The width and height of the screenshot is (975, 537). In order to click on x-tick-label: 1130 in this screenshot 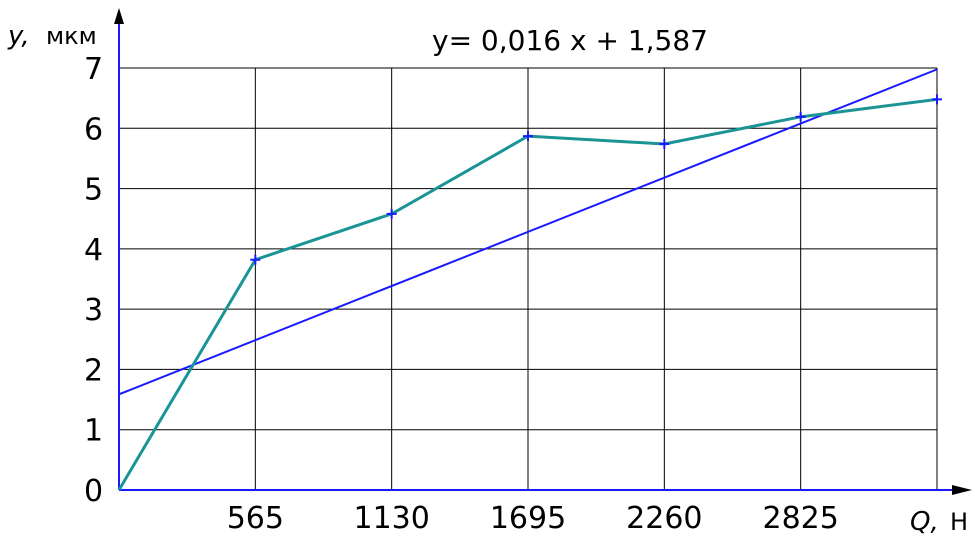, I will do `click(391, 518)`.